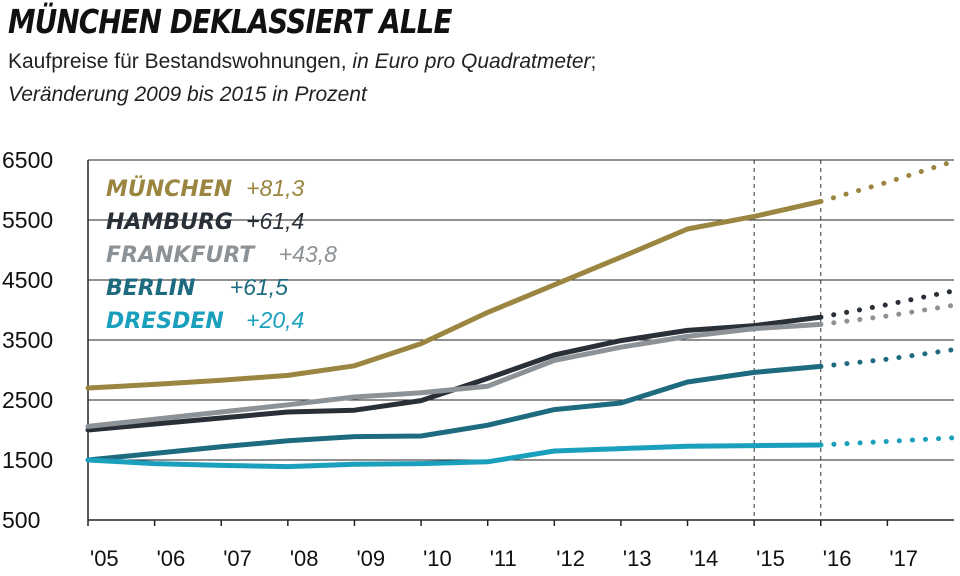  I want to click on x-tick-label: '14, so click(704, 558).